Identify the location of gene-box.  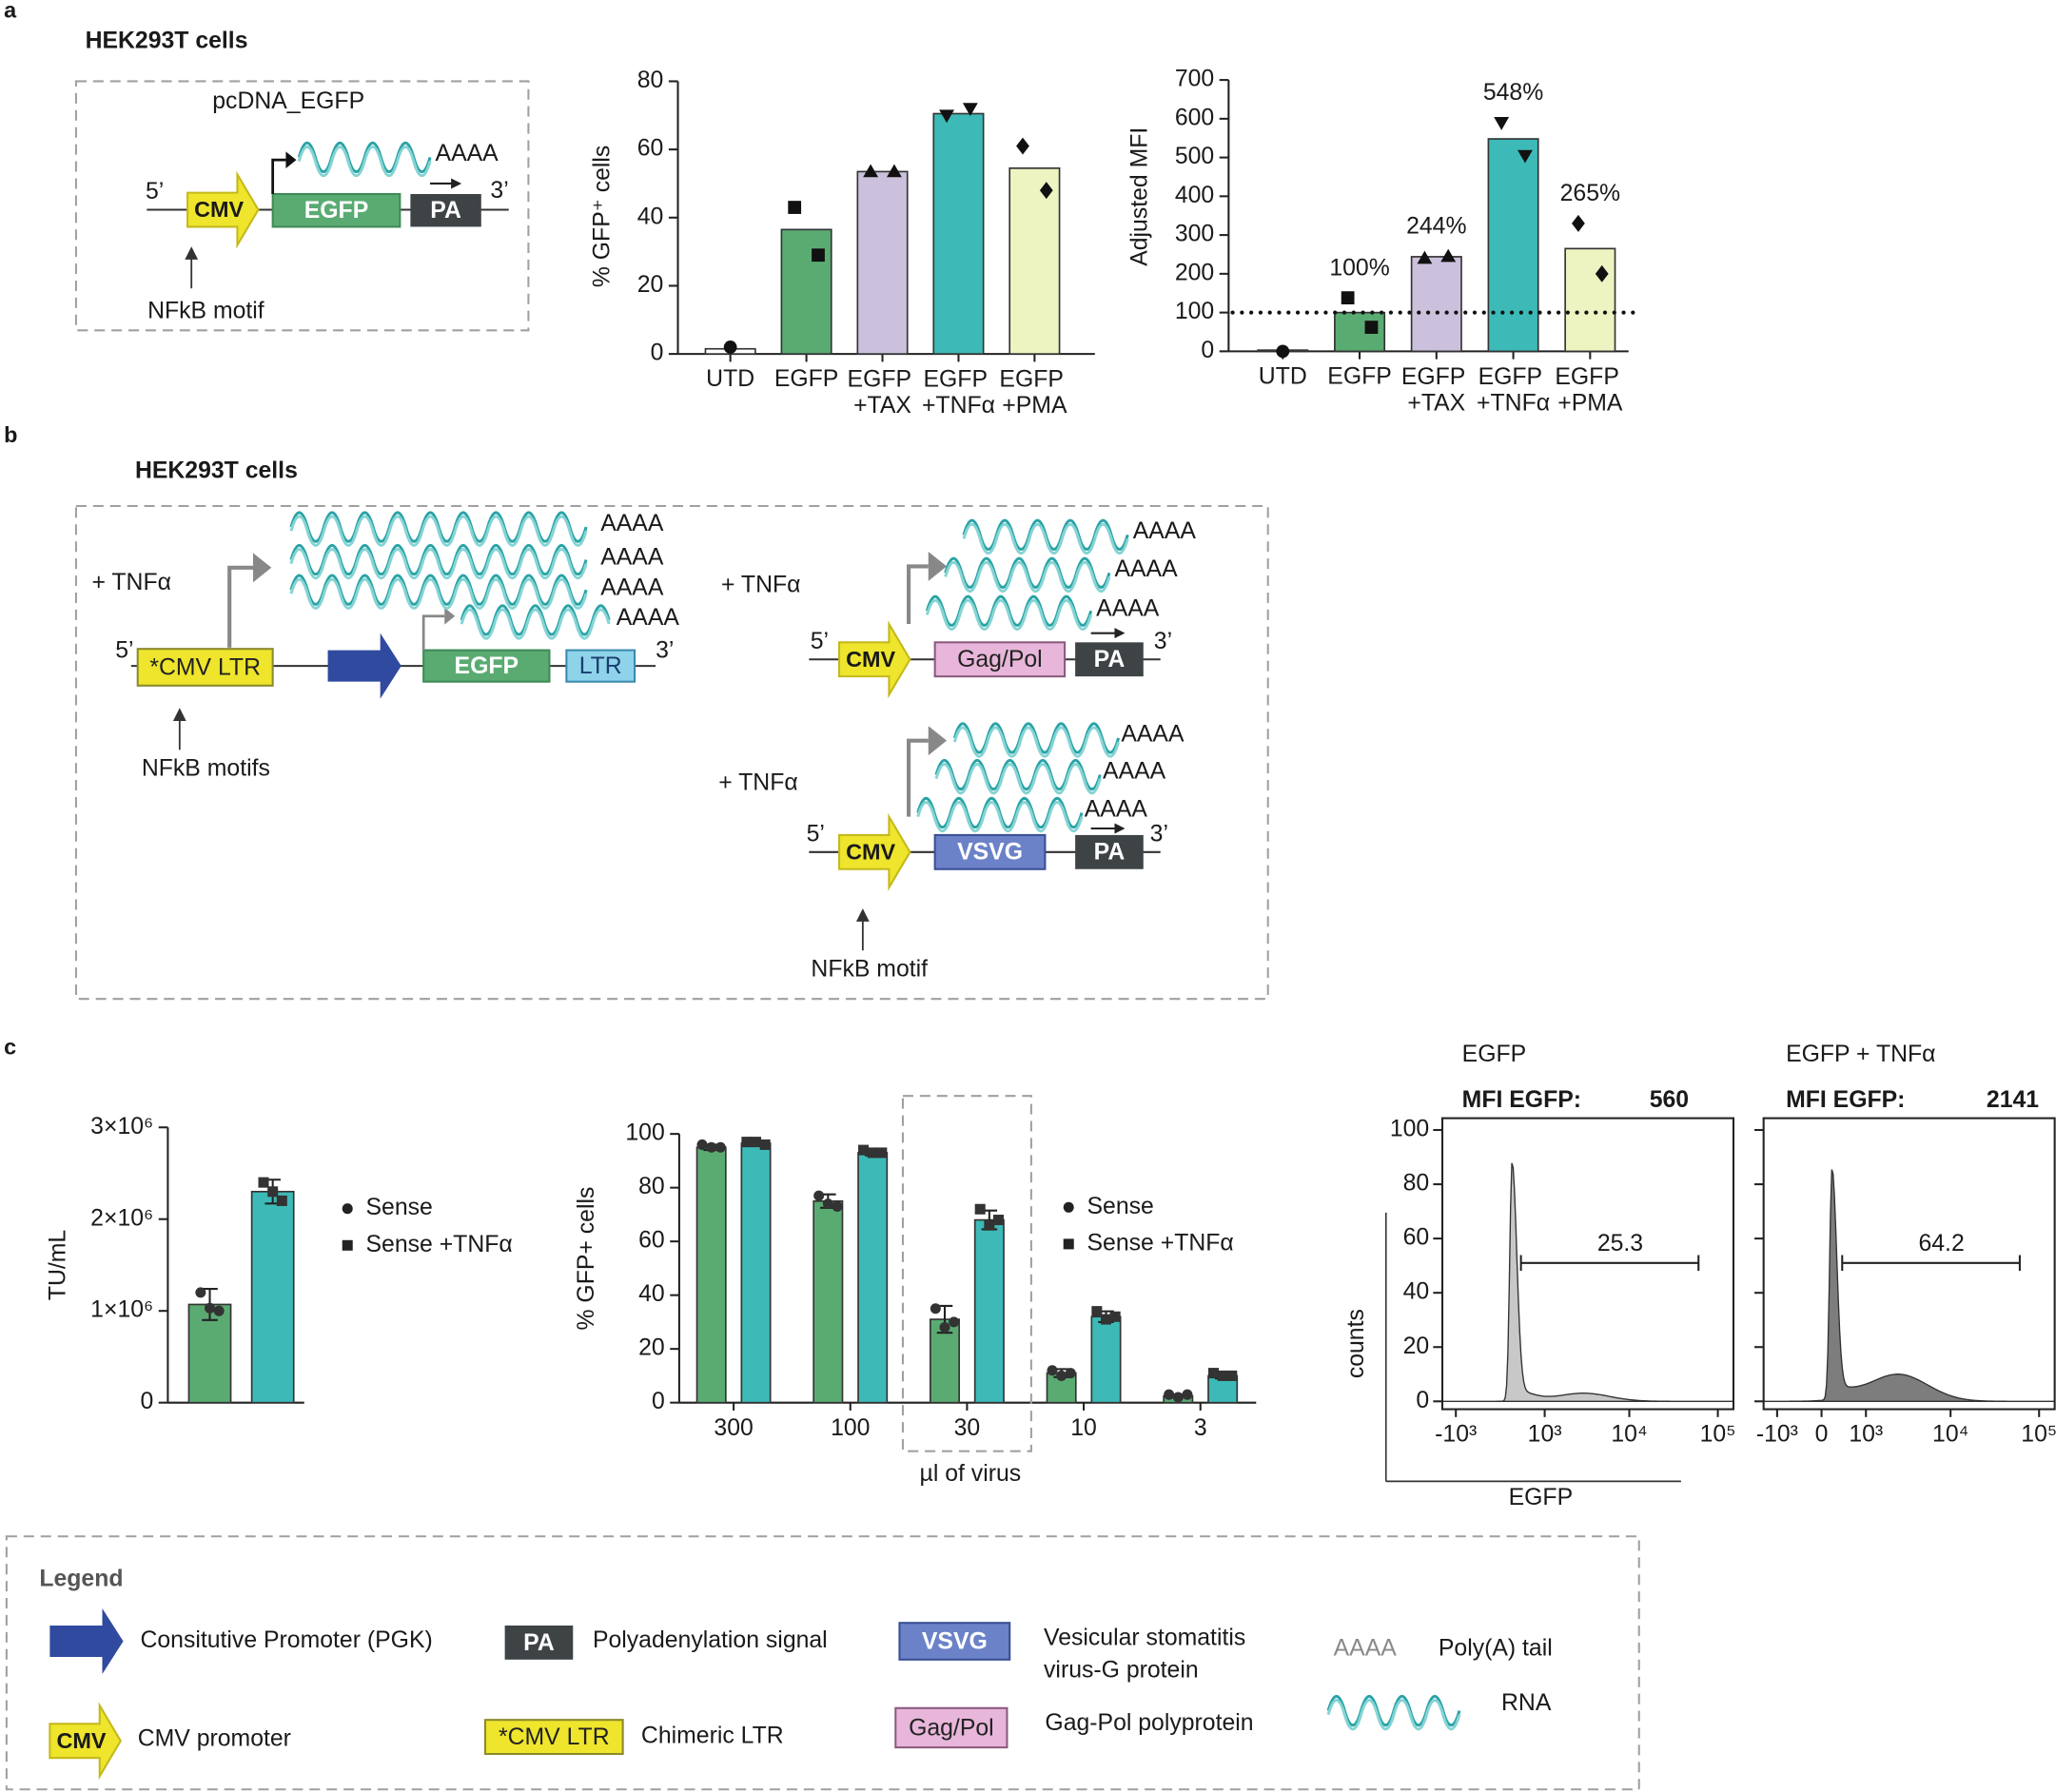
(486, 666).